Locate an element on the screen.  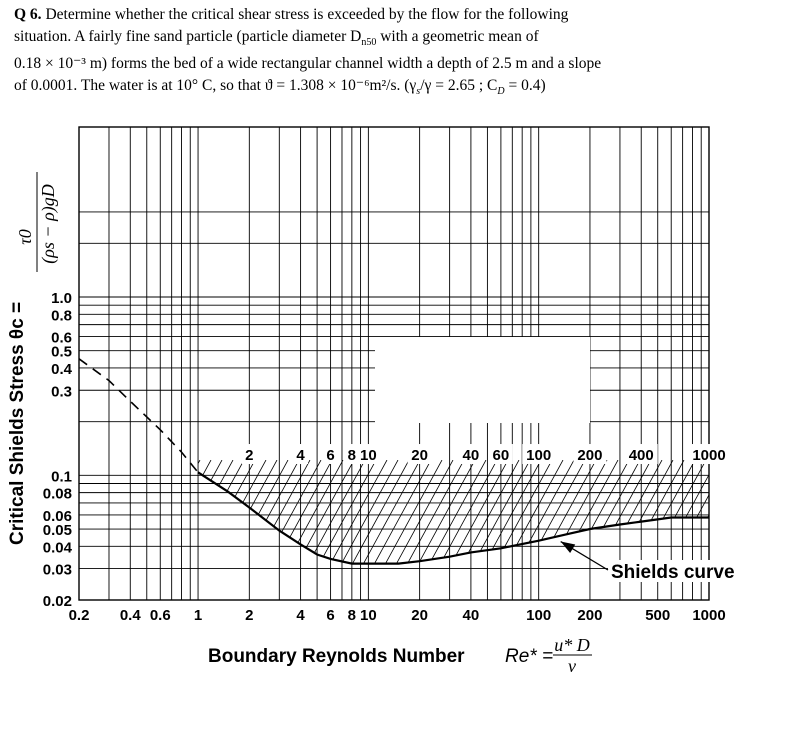
inner-tick-label: 8 is located at coordinates (352, 455).